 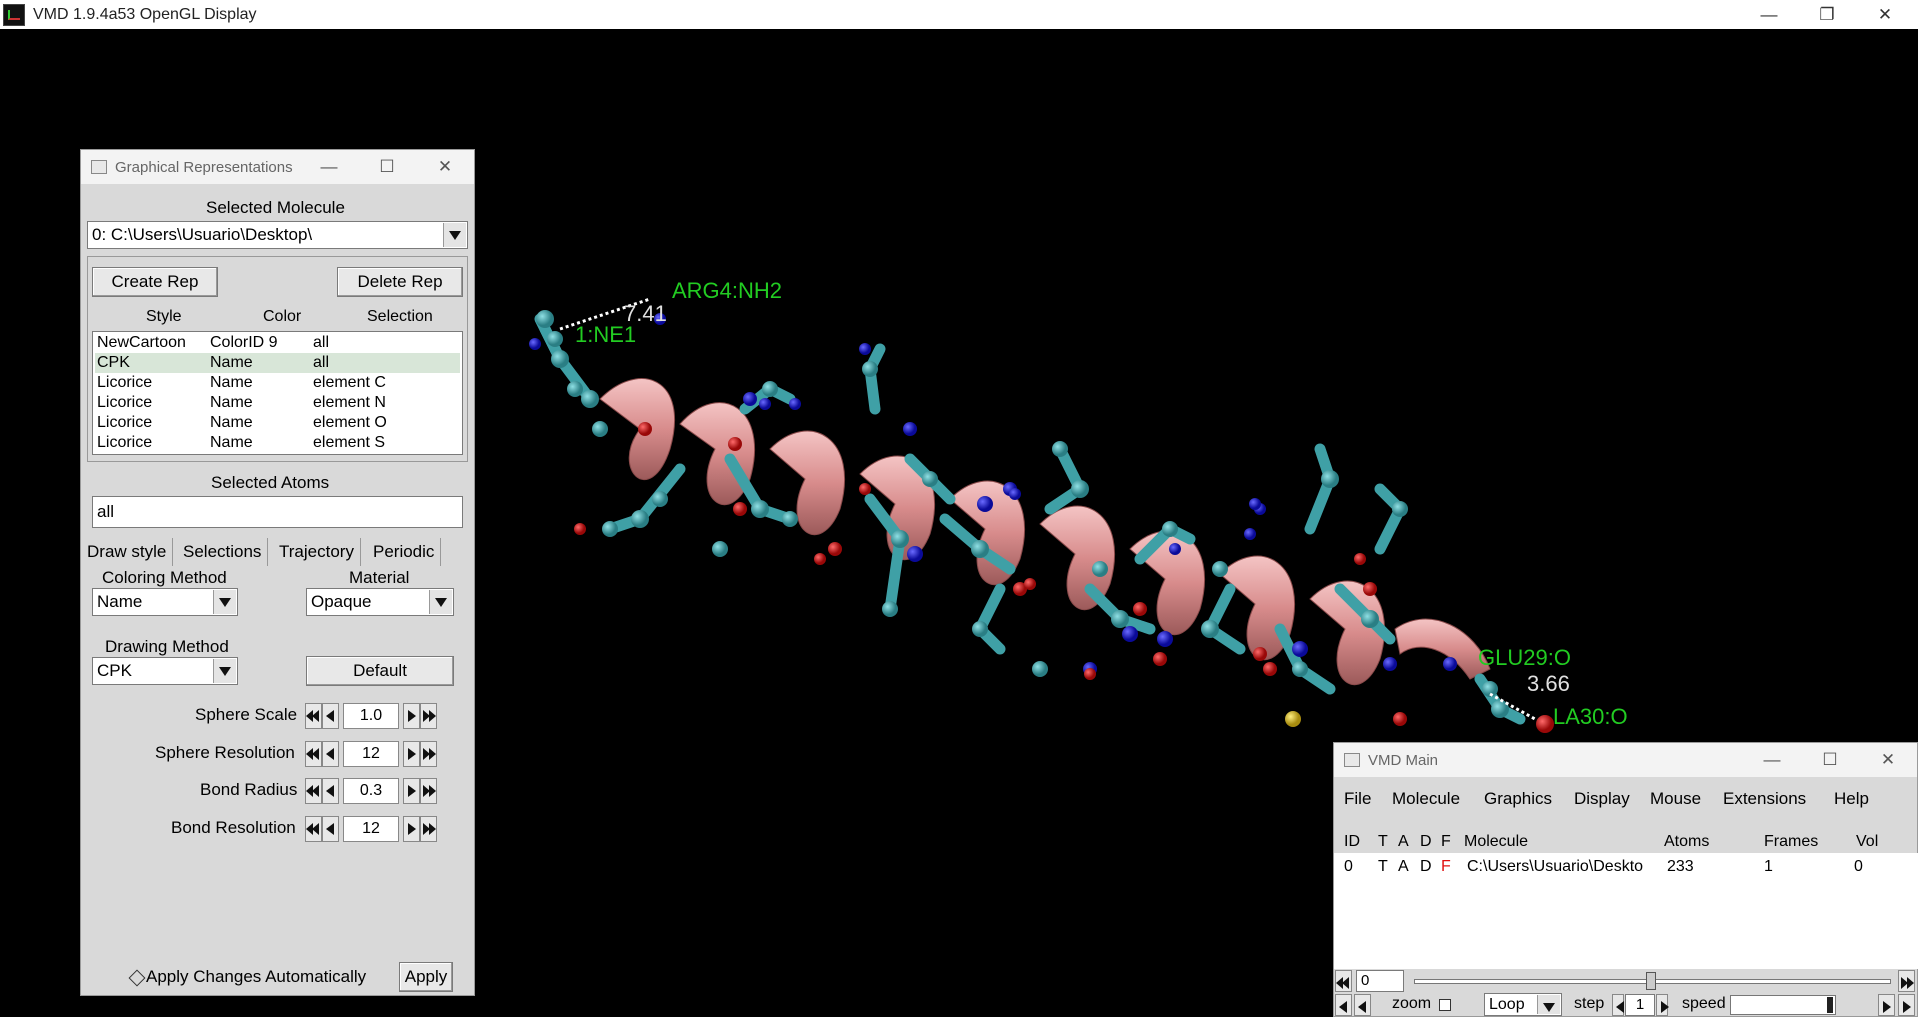 I want to click on bond-radius-spinner: 0.3, so click(x=381, y=792).